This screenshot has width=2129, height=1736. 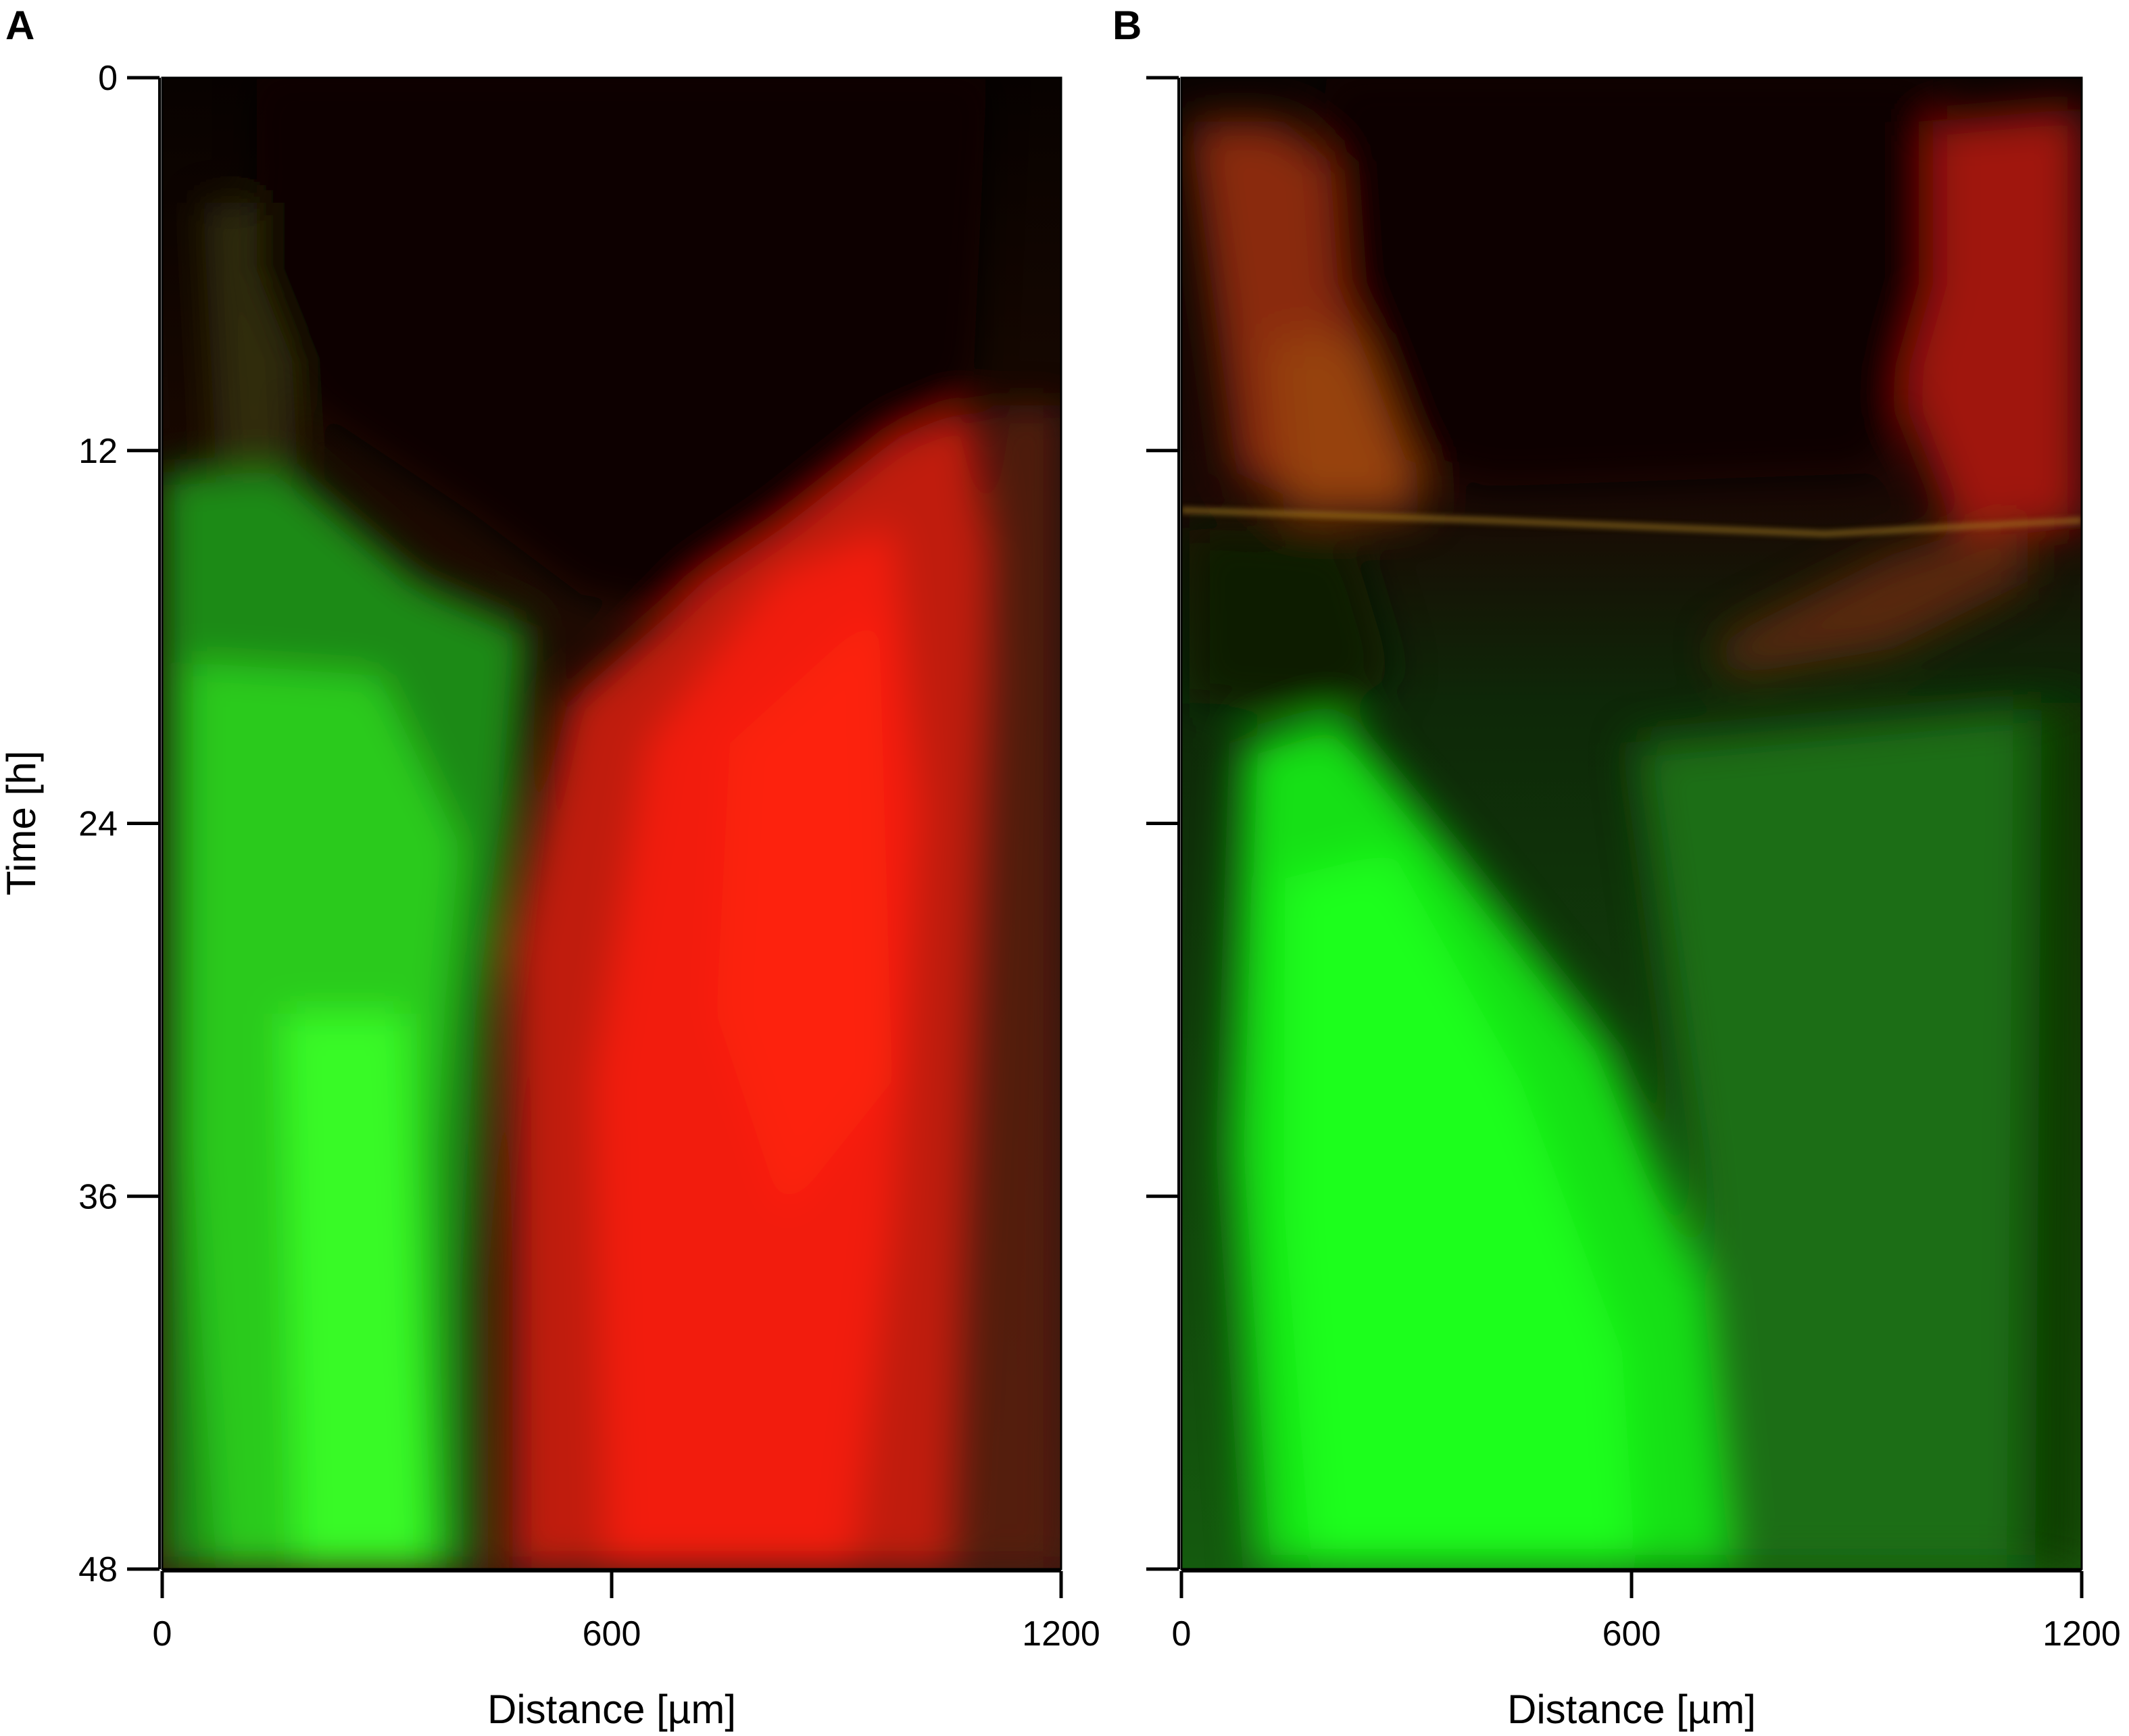 I want to click on panel-a-y-axis: 0 12 24 36 48, so click(x=119, y=824).